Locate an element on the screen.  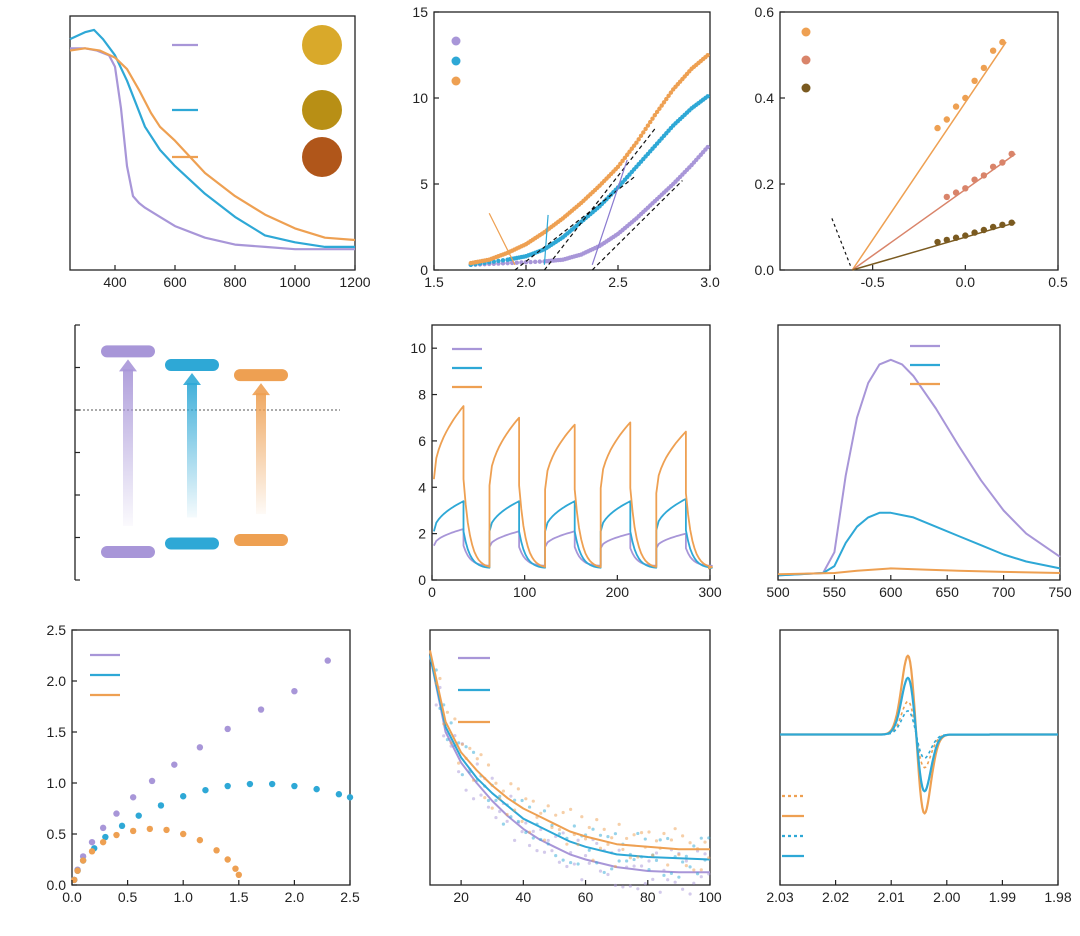
panel-f-x-tick-label: 700 is located at coordinates (1004, 592).